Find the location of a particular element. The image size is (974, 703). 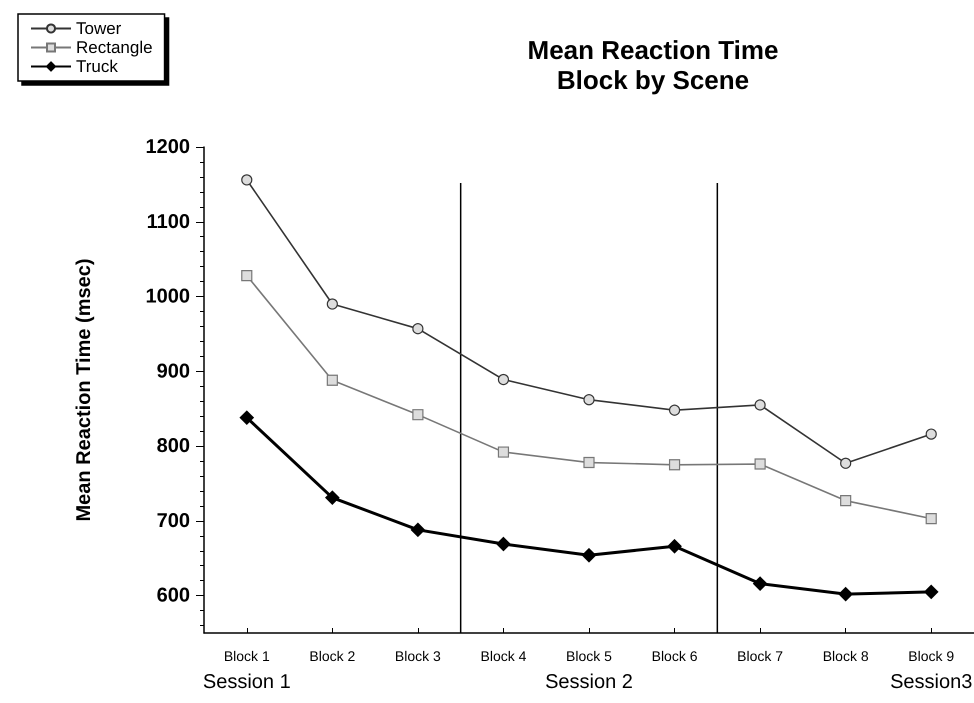

legend-label: Rectangle is located at coordinates (114, 47).